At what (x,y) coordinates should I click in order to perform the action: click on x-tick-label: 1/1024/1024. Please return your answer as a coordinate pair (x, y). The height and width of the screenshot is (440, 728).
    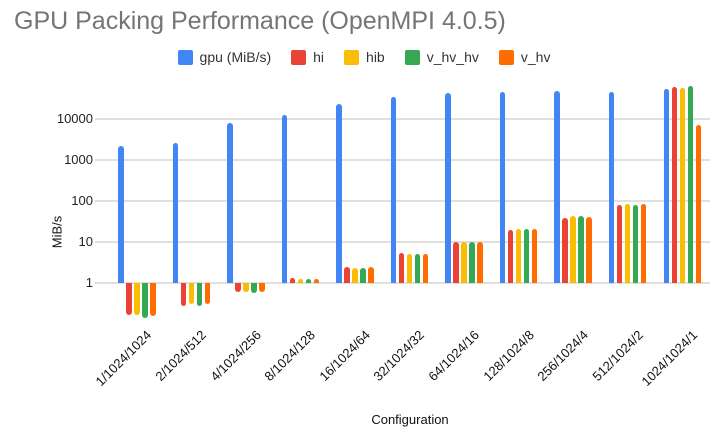
    Looking at the image, I should click on (123, 358).